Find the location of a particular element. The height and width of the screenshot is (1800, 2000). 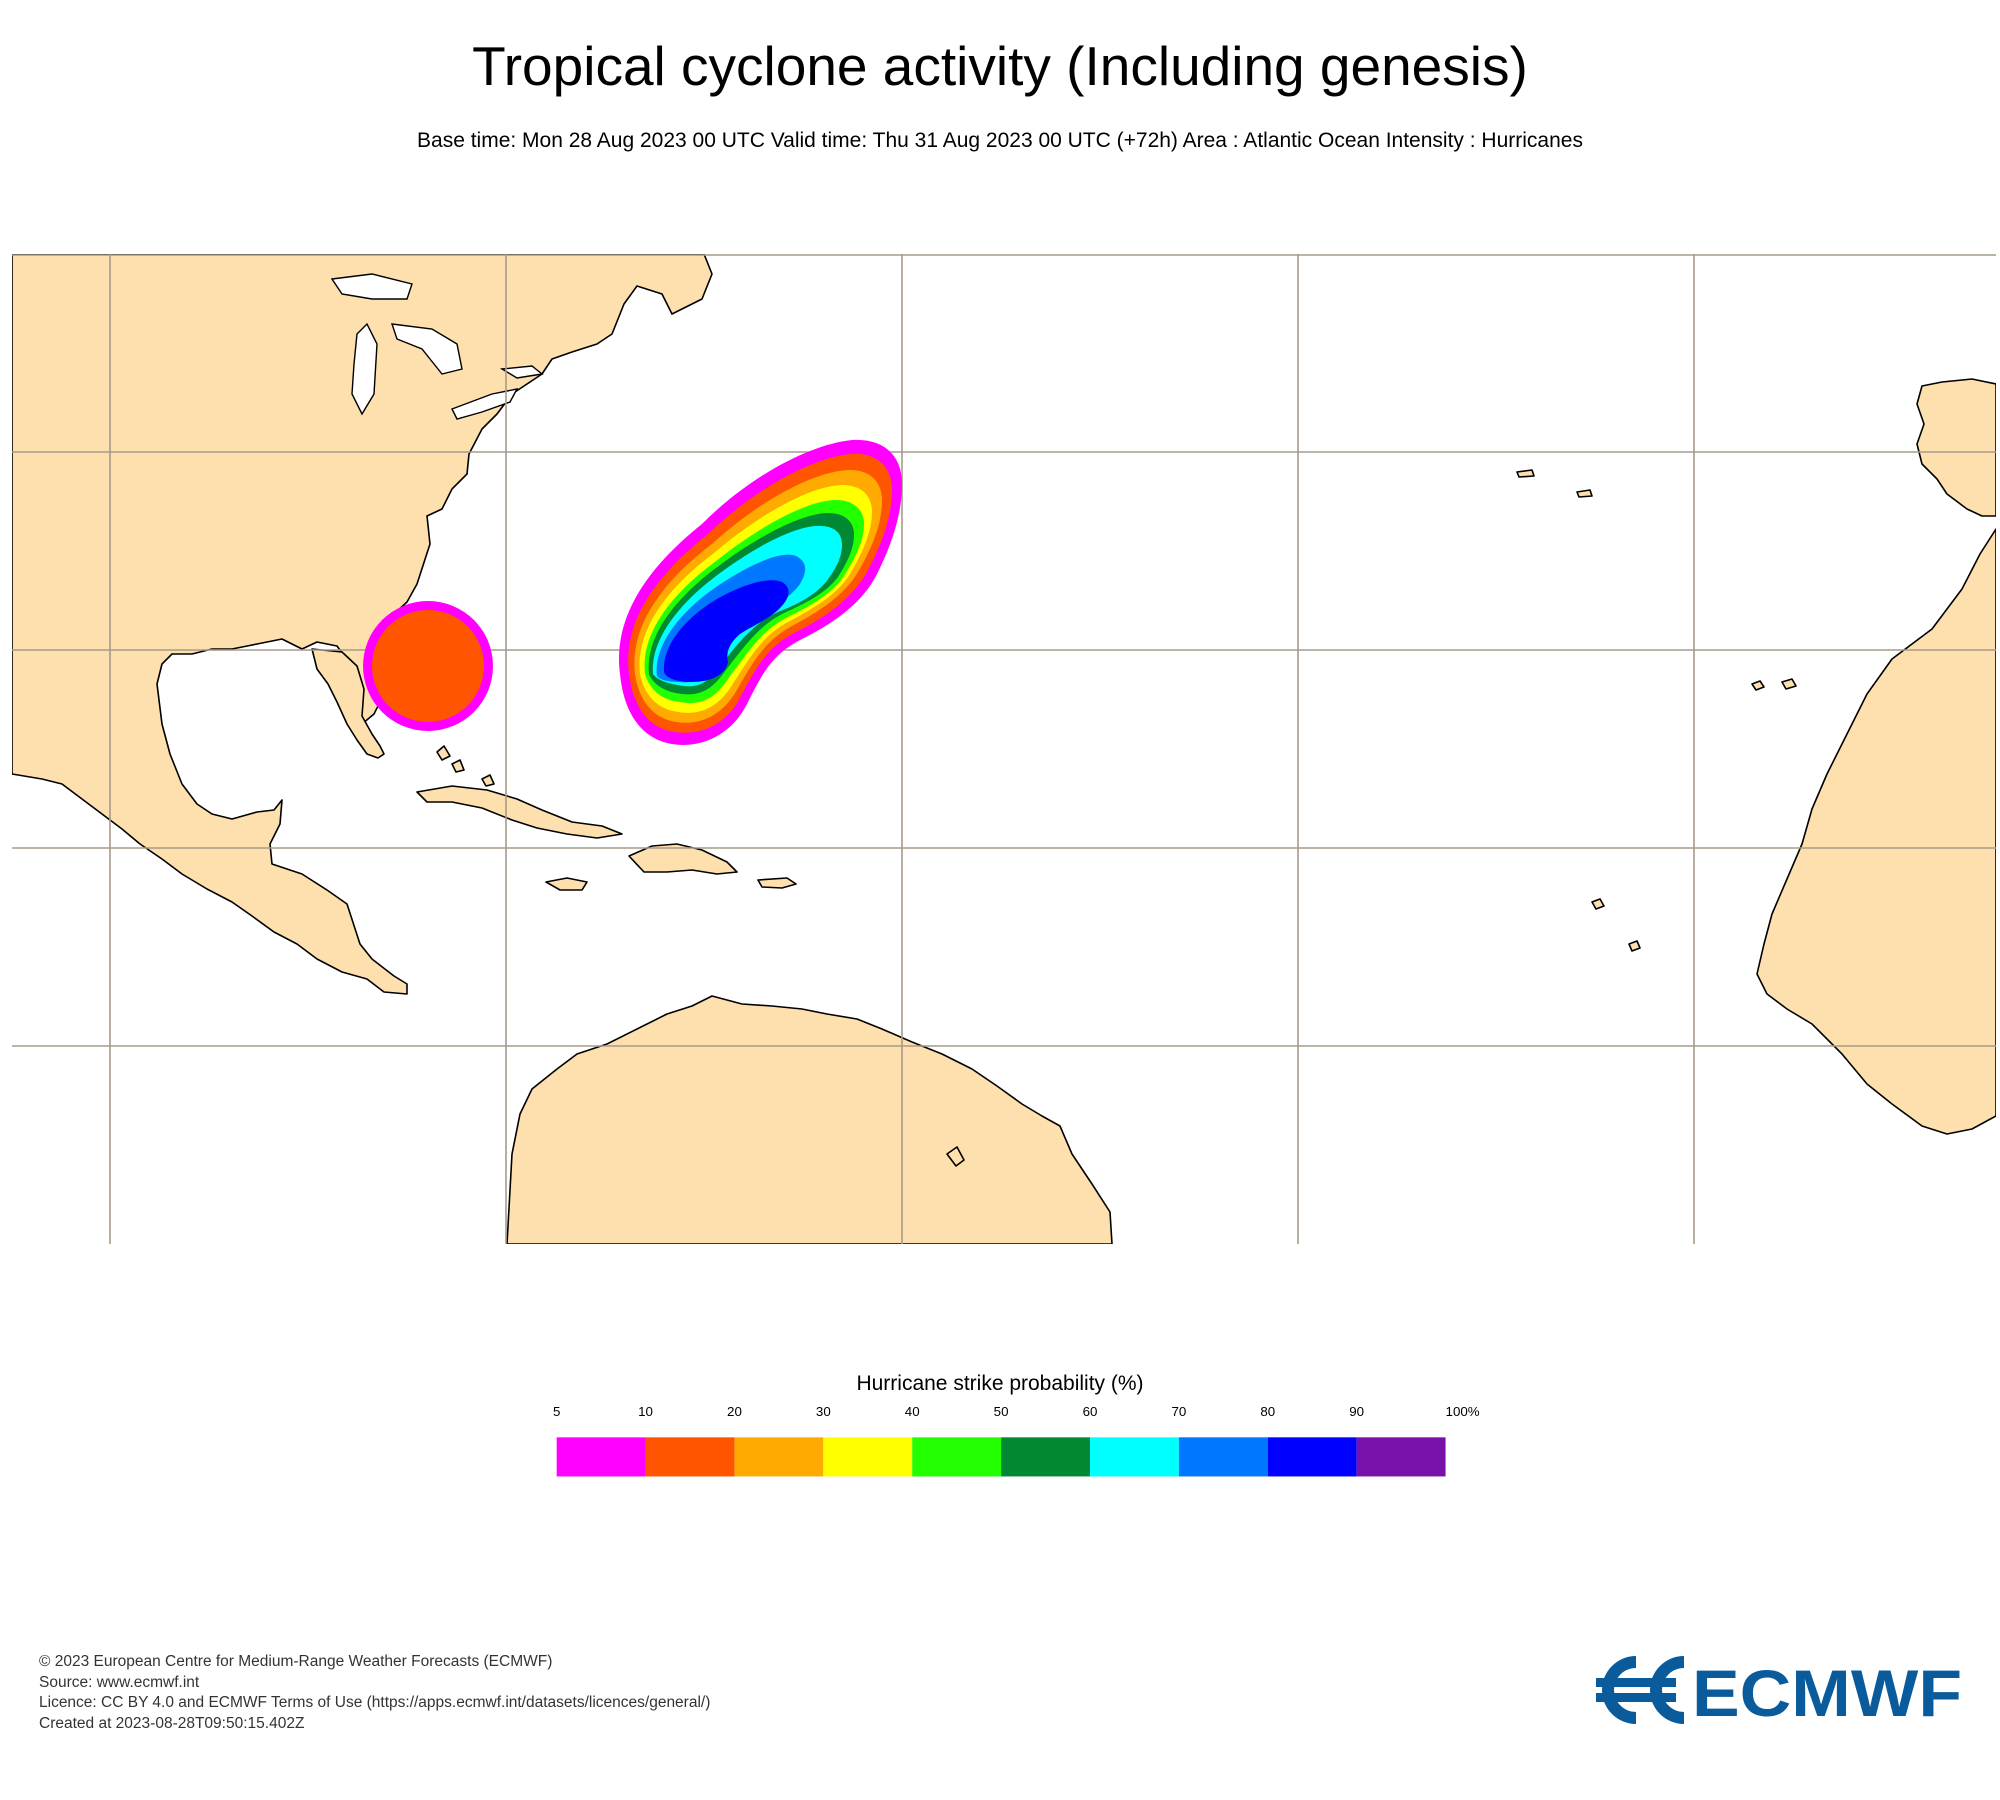

legend-tick-label: 30 is located at coordinates (823, 1411).